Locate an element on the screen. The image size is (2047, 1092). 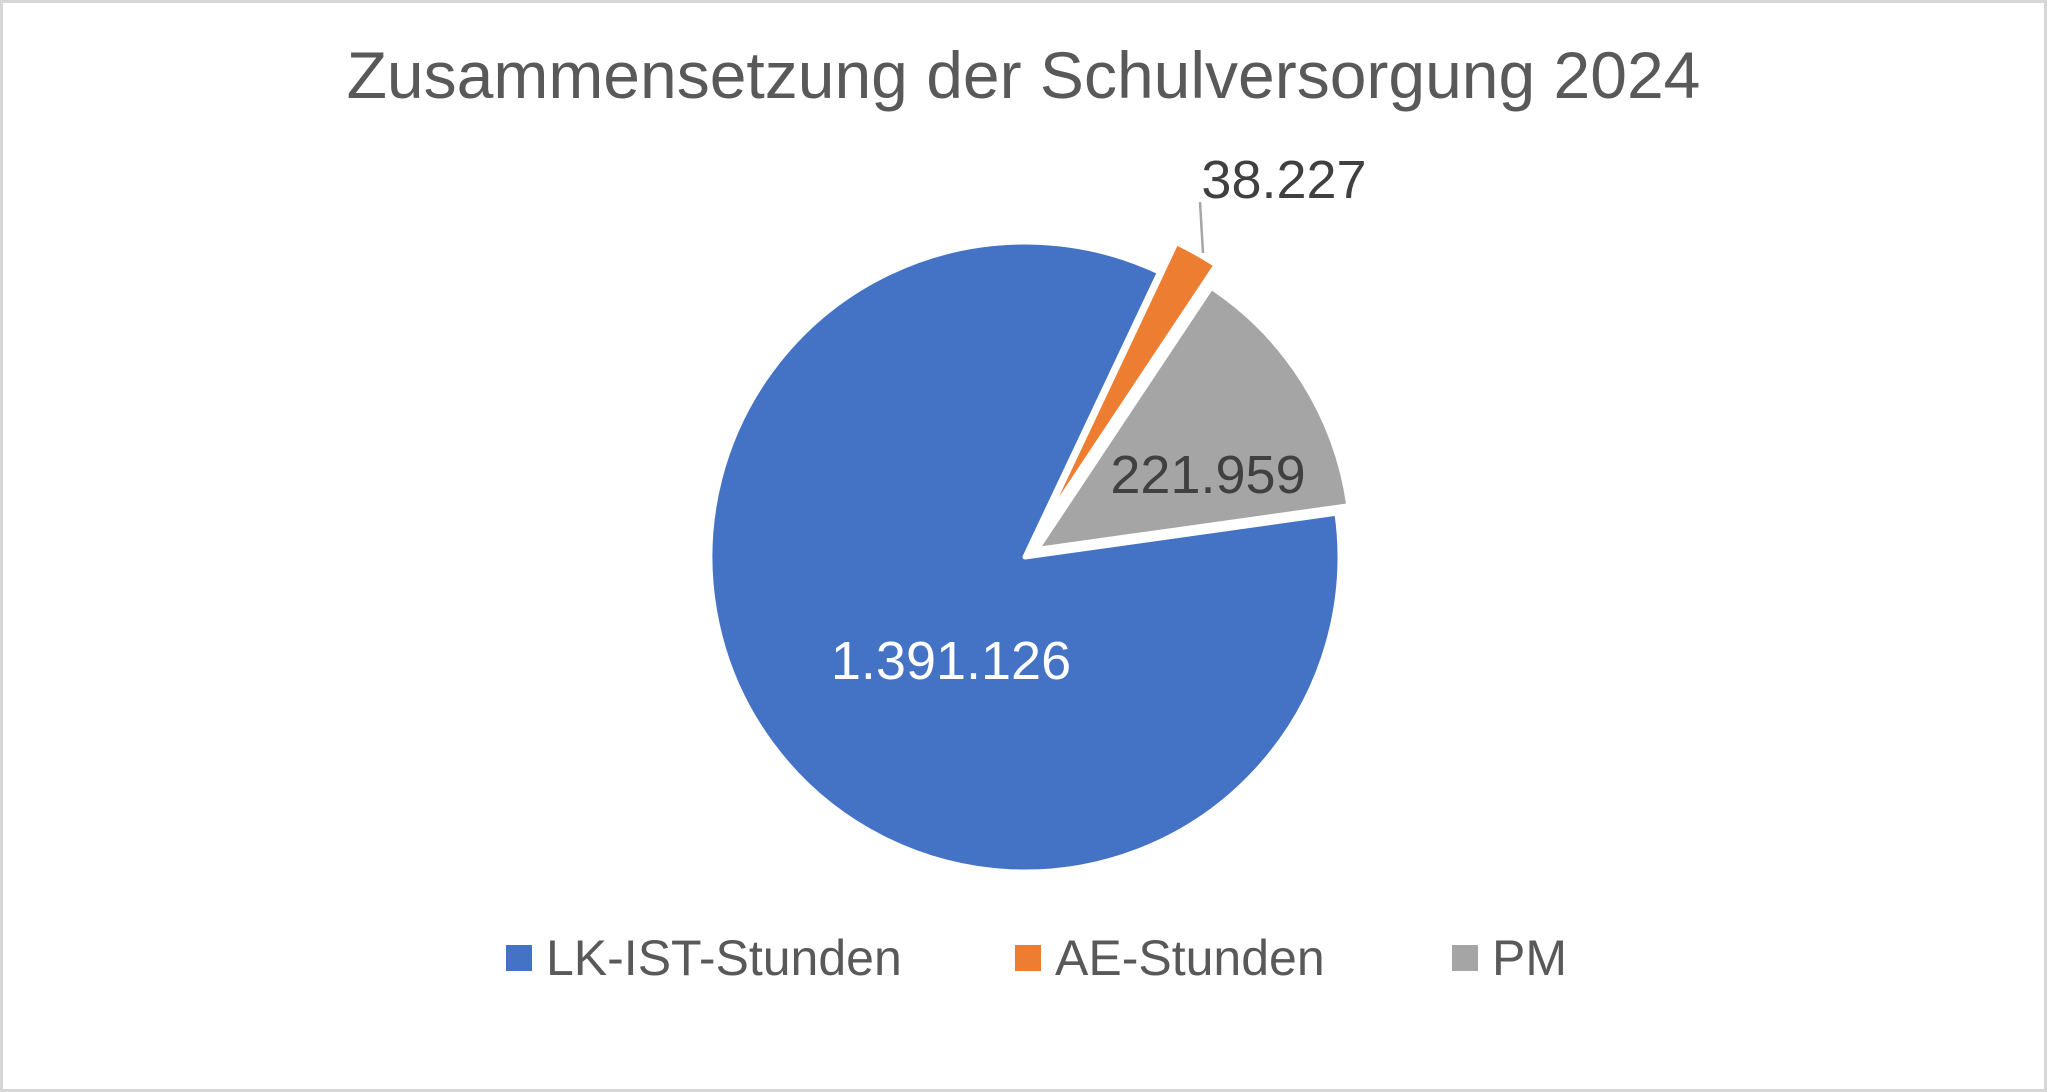
pie-slice-ae-stunden is located at coordinates (1129, 385).